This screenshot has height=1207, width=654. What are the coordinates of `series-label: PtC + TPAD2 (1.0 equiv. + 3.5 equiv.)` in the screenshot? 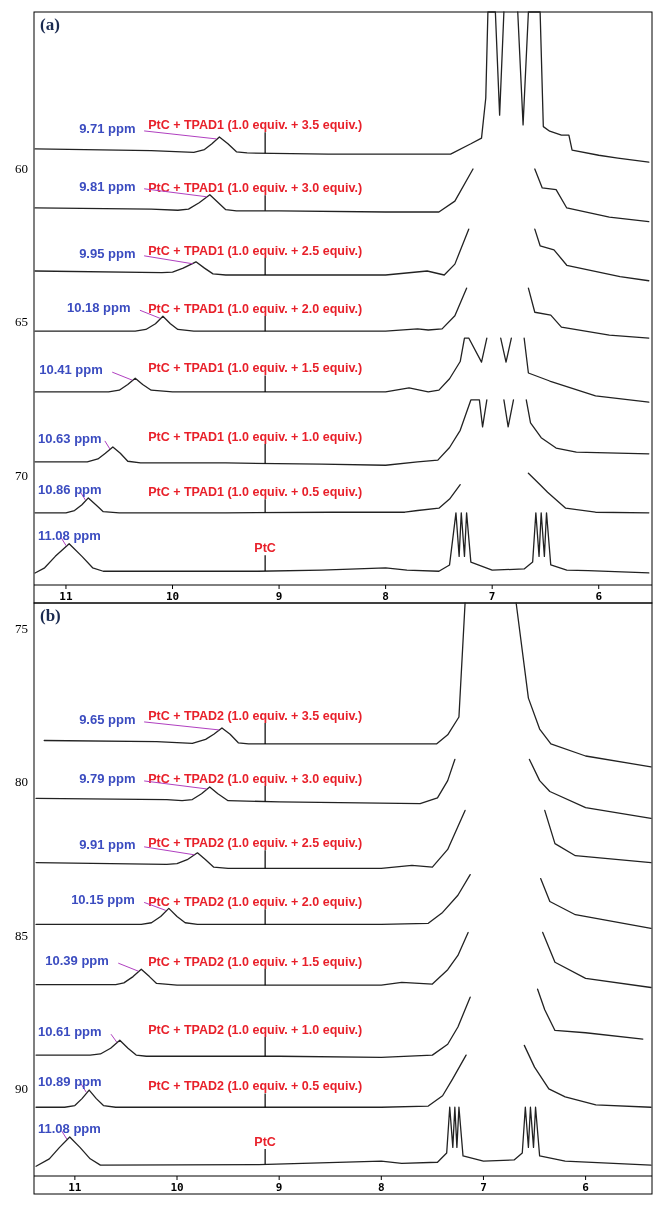 It's located at (255, 715).